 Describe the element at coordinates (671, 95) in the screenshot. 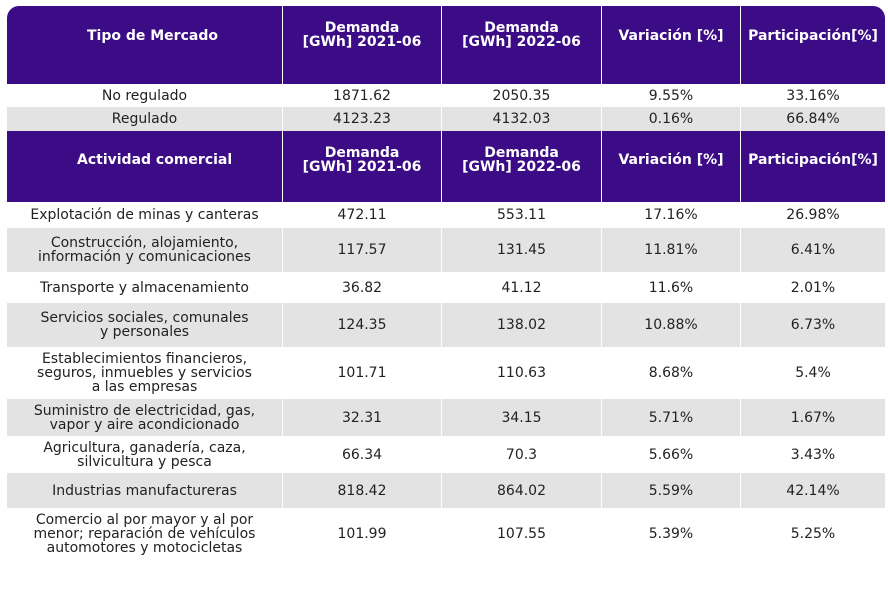

I see `cell-variacion: 9.55%` at that location.